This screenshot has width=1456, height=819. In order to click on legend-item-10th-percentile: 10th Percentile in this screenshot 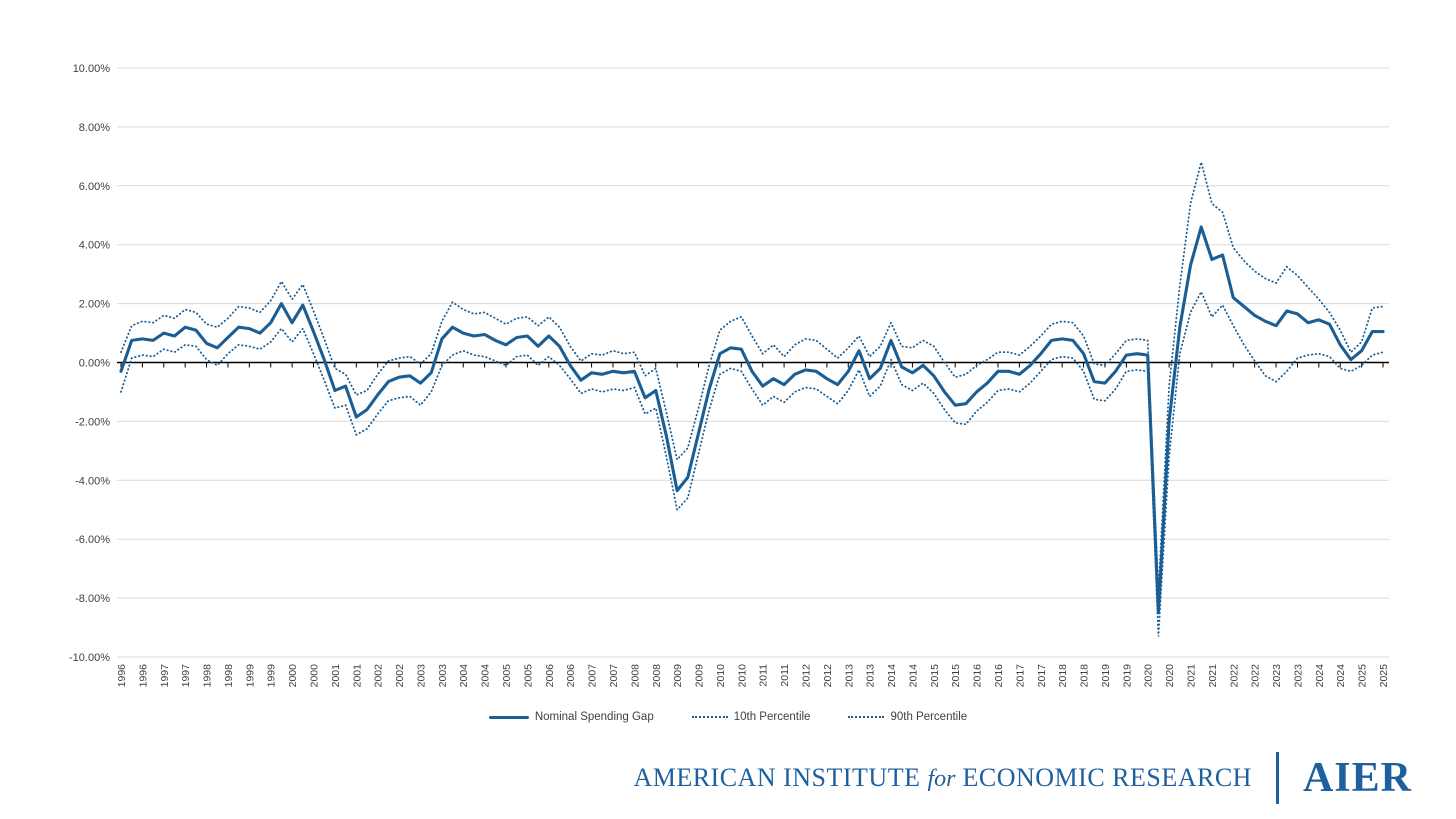, I will do `click(751, 717)`.